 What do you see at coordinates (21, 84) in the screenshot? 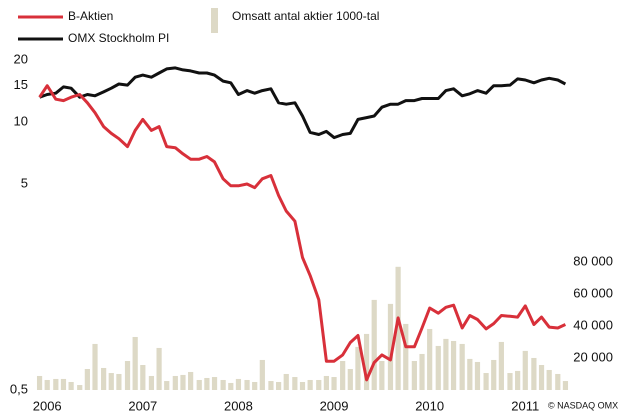
I see `y-tick-label: 15` at bounding box center [21, 84].